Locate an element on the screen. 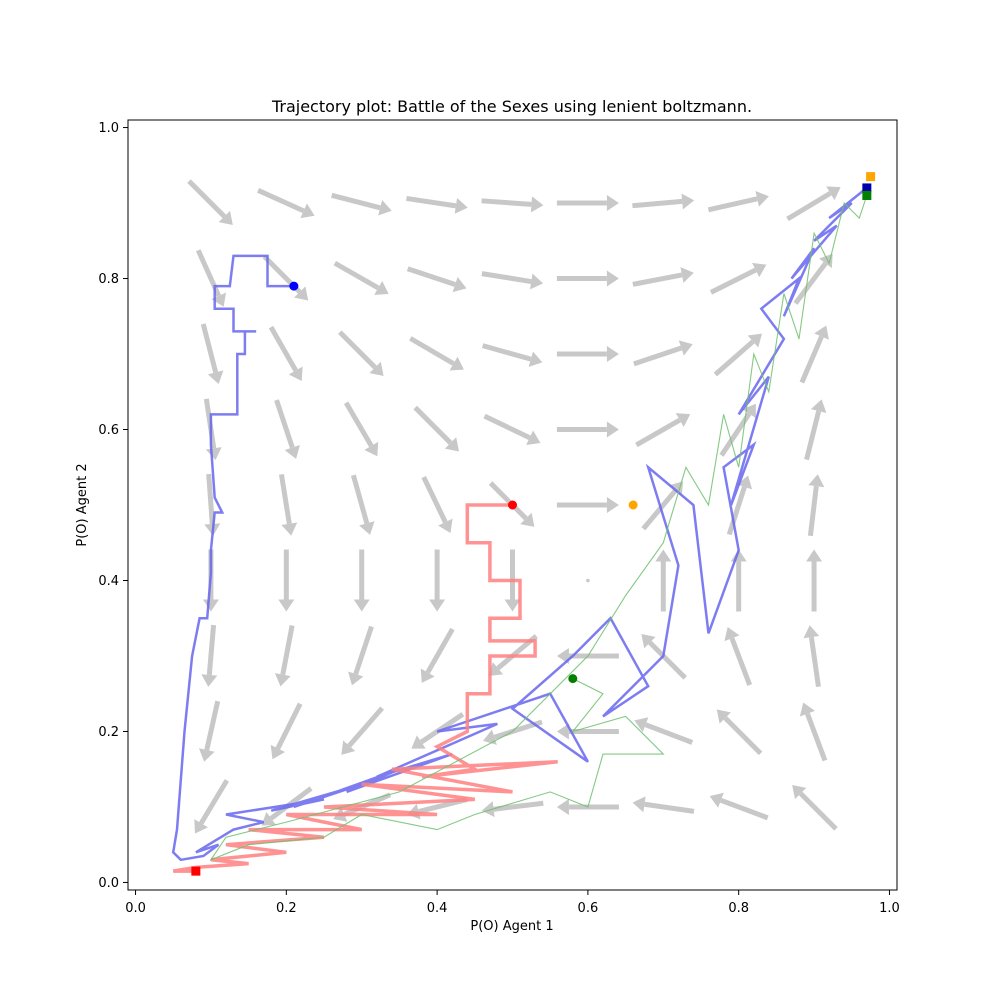  y-axis-label: P(O) Agent 2 is located at coordinates (82, 504).